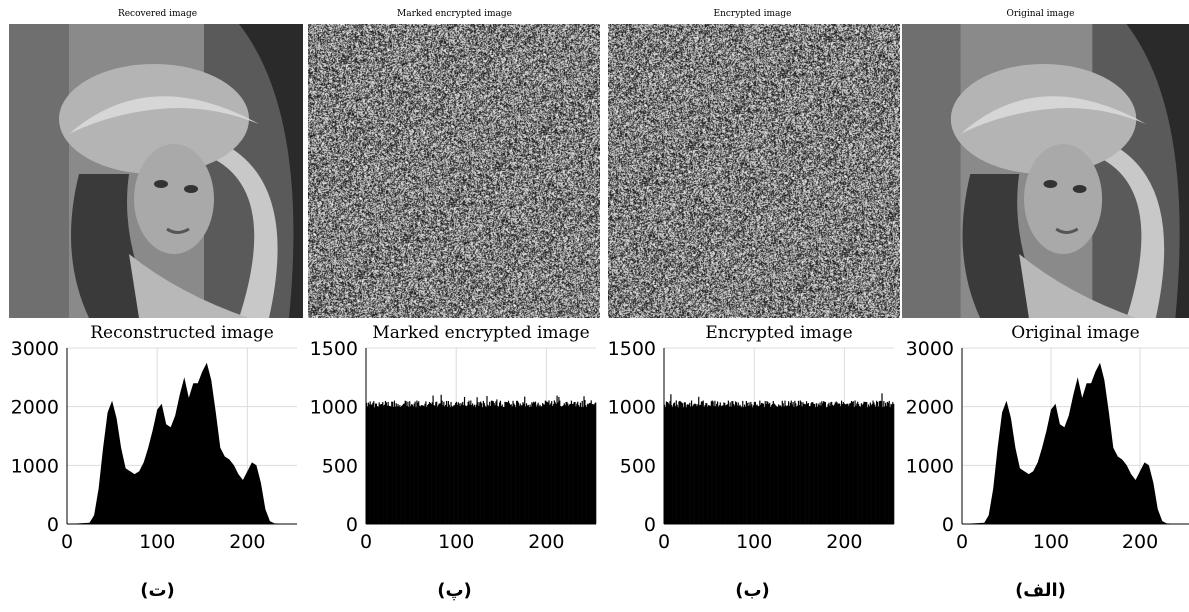 Image resolution: width=1189 pixels, height=612 pixels. Describe the element at coordinates (454, 171) in the screenshot. I see `marked-encrypted-image` at that location.